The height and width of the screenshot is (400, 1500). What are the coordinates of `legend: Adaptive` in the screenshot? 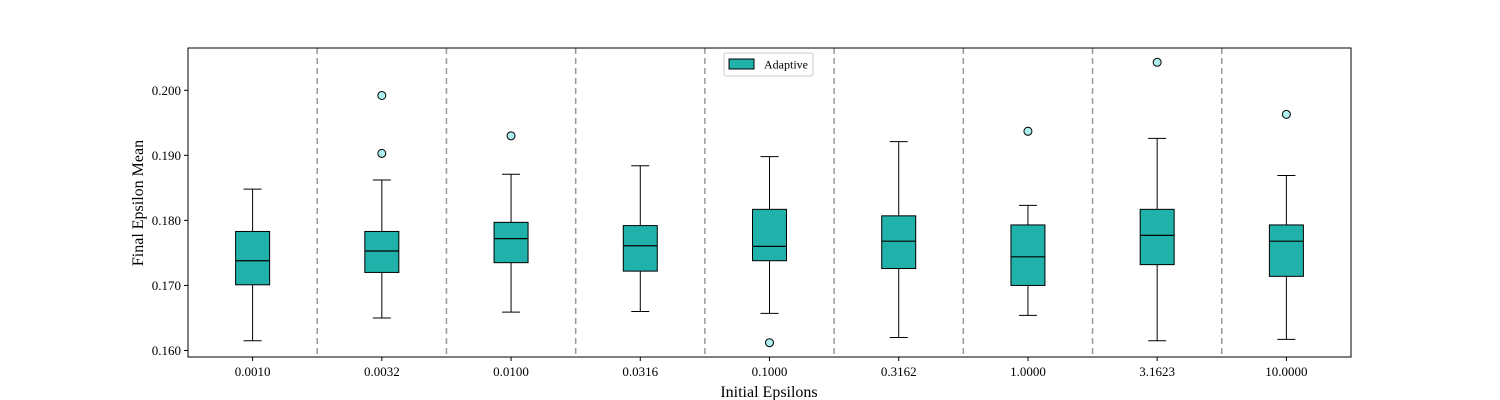 It's located at (768, 64).